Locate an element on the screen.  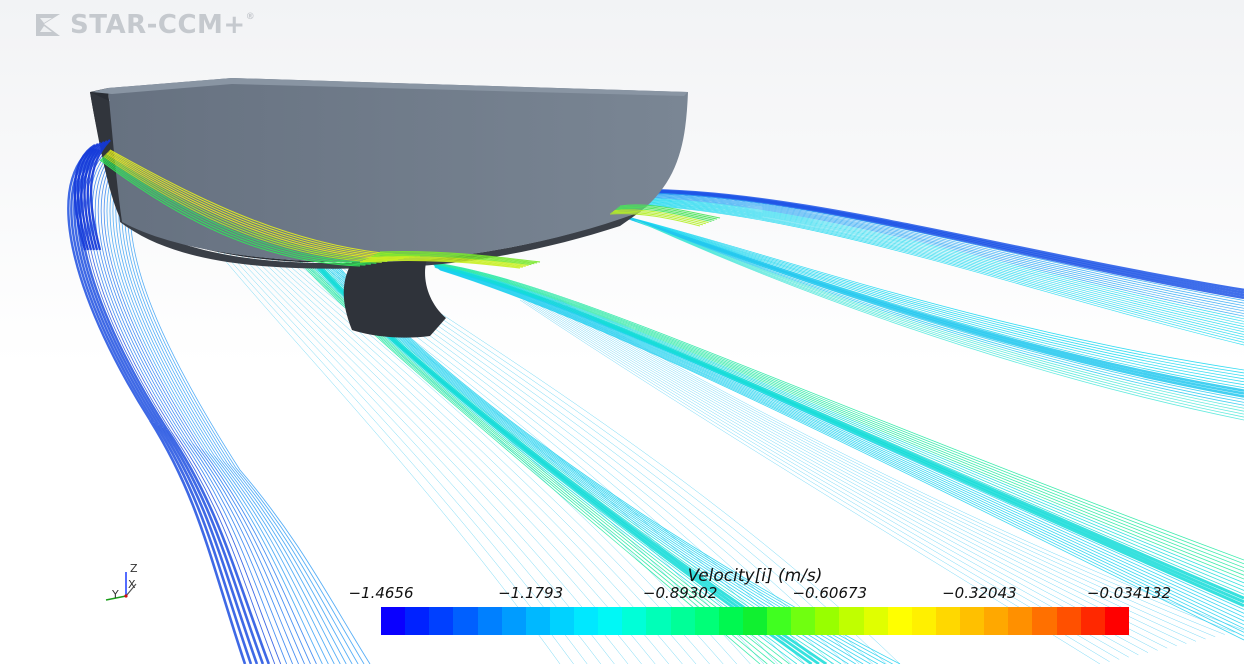
x-axis-label: X is located at coordinates (132, 584).